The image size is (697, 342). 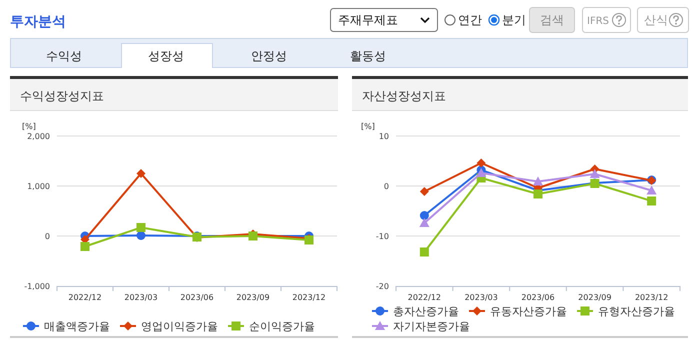 What do you see at coordinates (62, 96) in the screenshot?
I see `chart-title: 수익성장성지표` at bounding box center [62, 96].